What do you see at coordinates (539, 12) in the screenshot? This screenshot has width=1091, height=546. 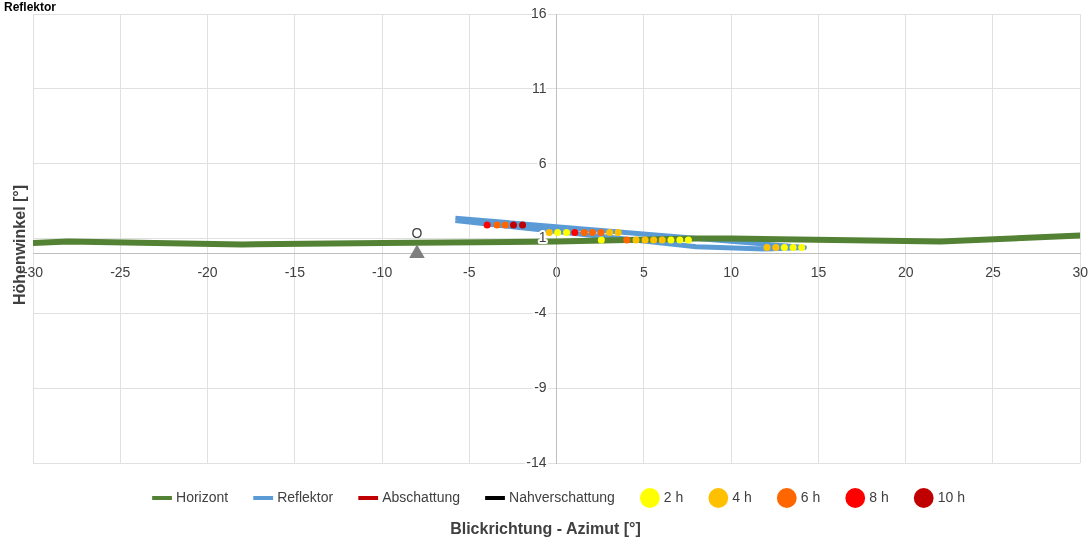 I see `y-tick-label: 16` at bounding box center [539, 12].